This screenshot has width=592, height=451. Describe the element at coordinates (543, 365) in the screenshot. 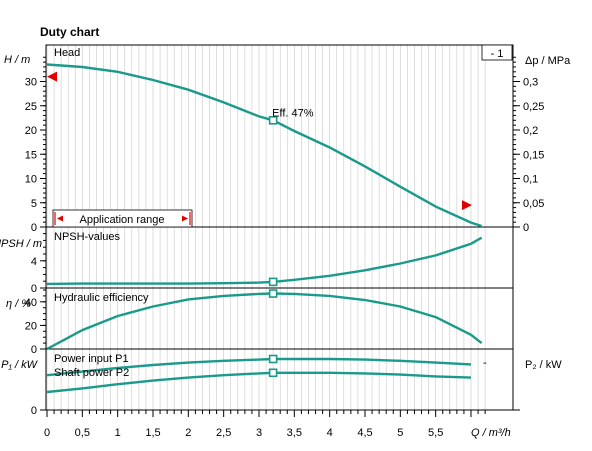

I see `power-p2-axis-label: P₂ / kW` at that location.